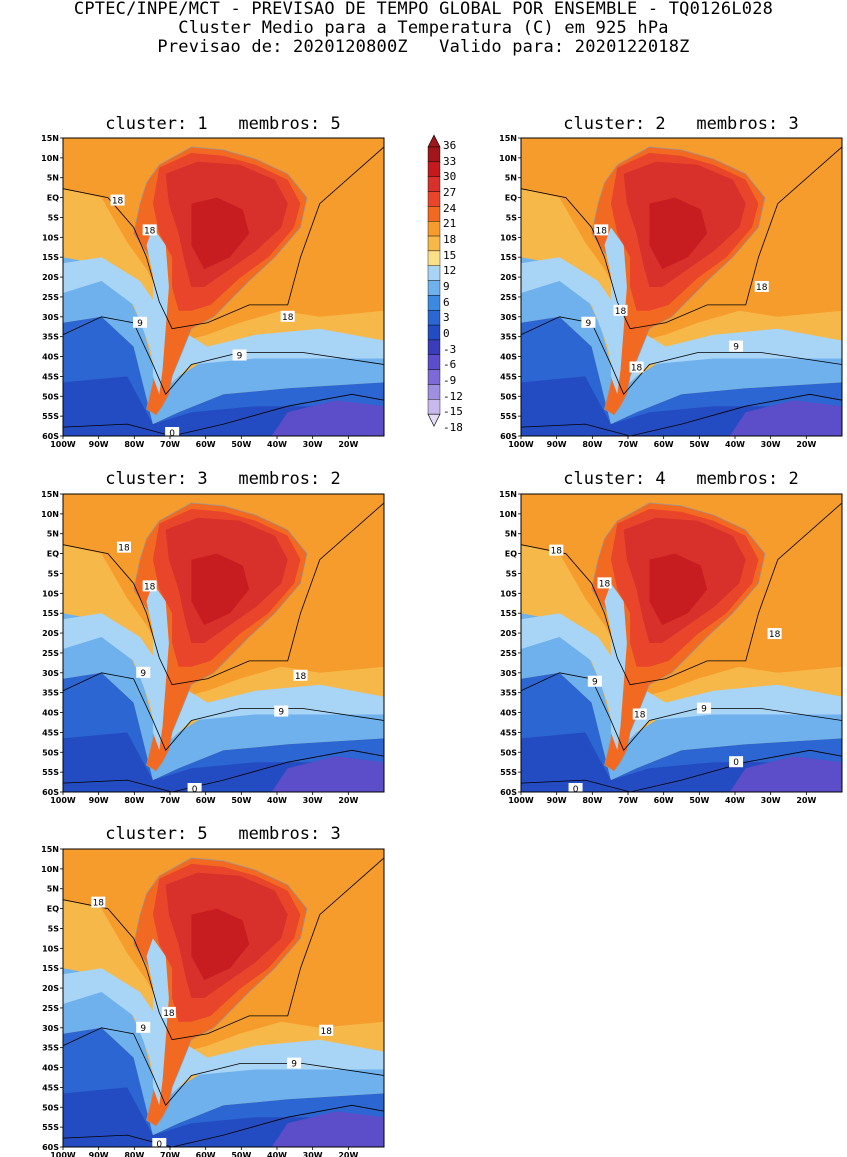 The width and height of the screenshot is (847, 1157). Describe the element at coordinates (223, 1037) in the screenshot. I see `mild-band` at that location.